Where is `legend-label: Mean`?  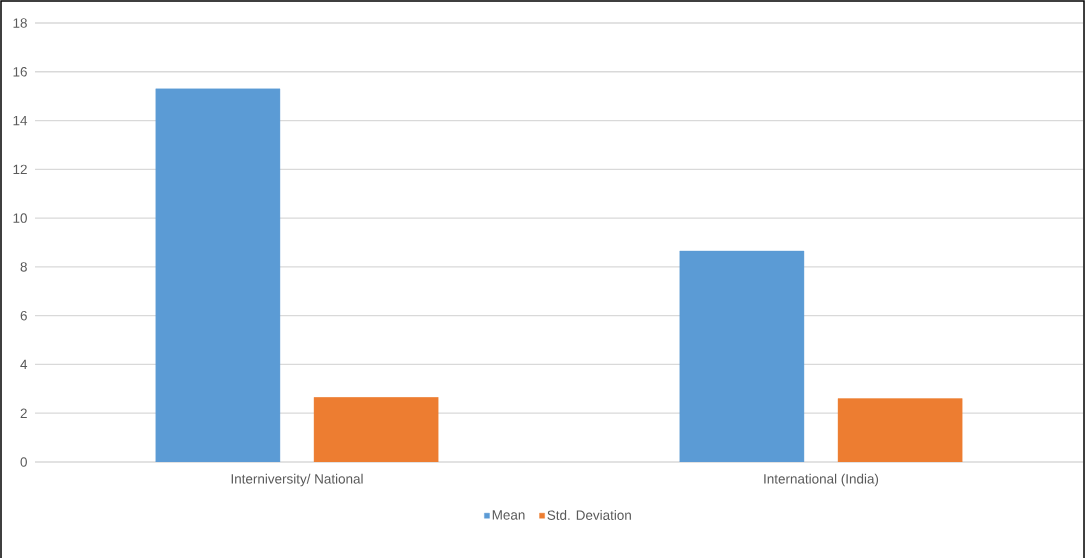
legend-label: Mean is located at coordinates (508, 515).